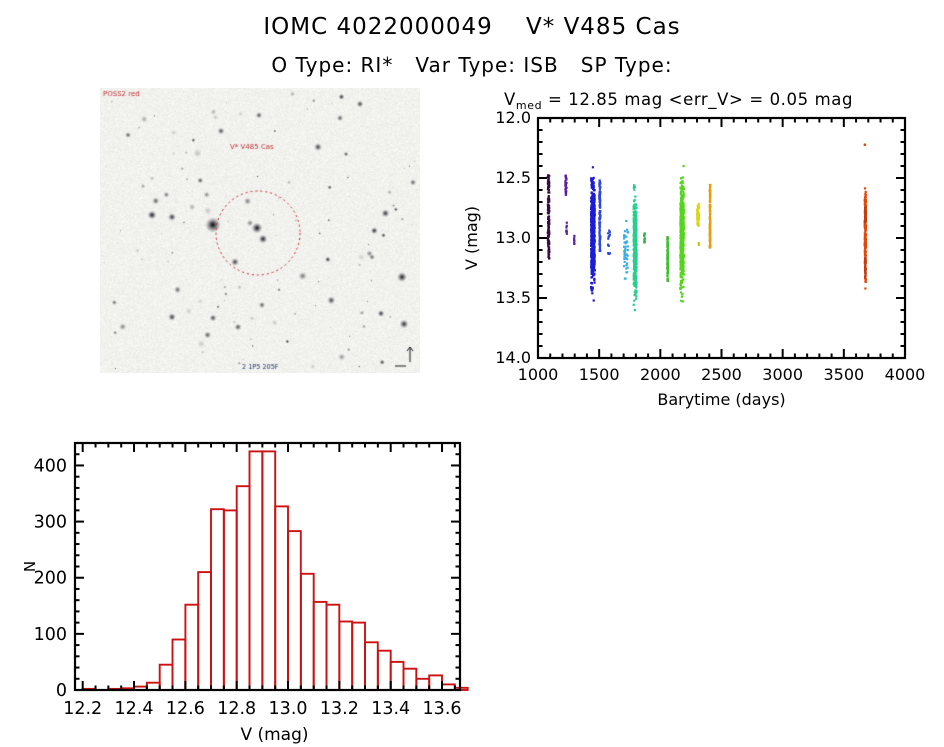 This screenshot has width=944, height=747. What do you see at coordinates (50, 523) in the screenshot?
I see `y-tick-label: 300` at bounding box center [50, 523].